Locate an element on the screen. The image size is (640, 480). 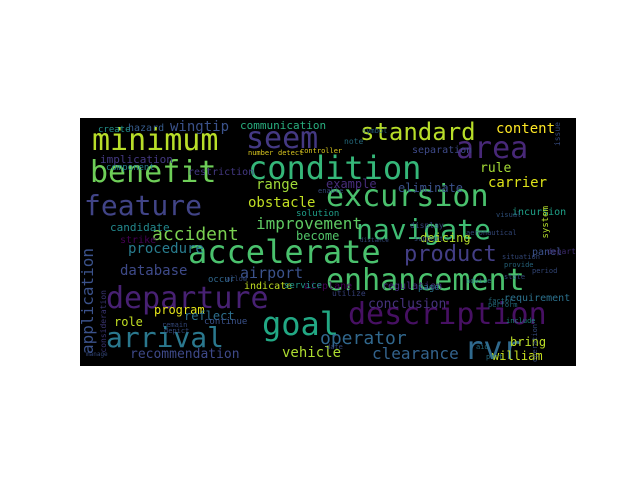
word-area: area is located at coordinates (492, 148).